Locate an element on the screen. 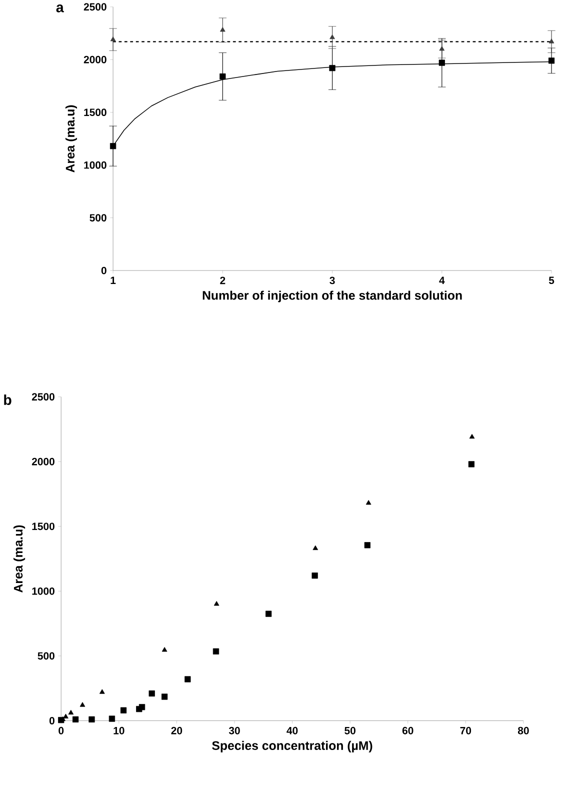 The image size is (570, 801). x-tick-label: 5 is located at coordinates (551, 280).